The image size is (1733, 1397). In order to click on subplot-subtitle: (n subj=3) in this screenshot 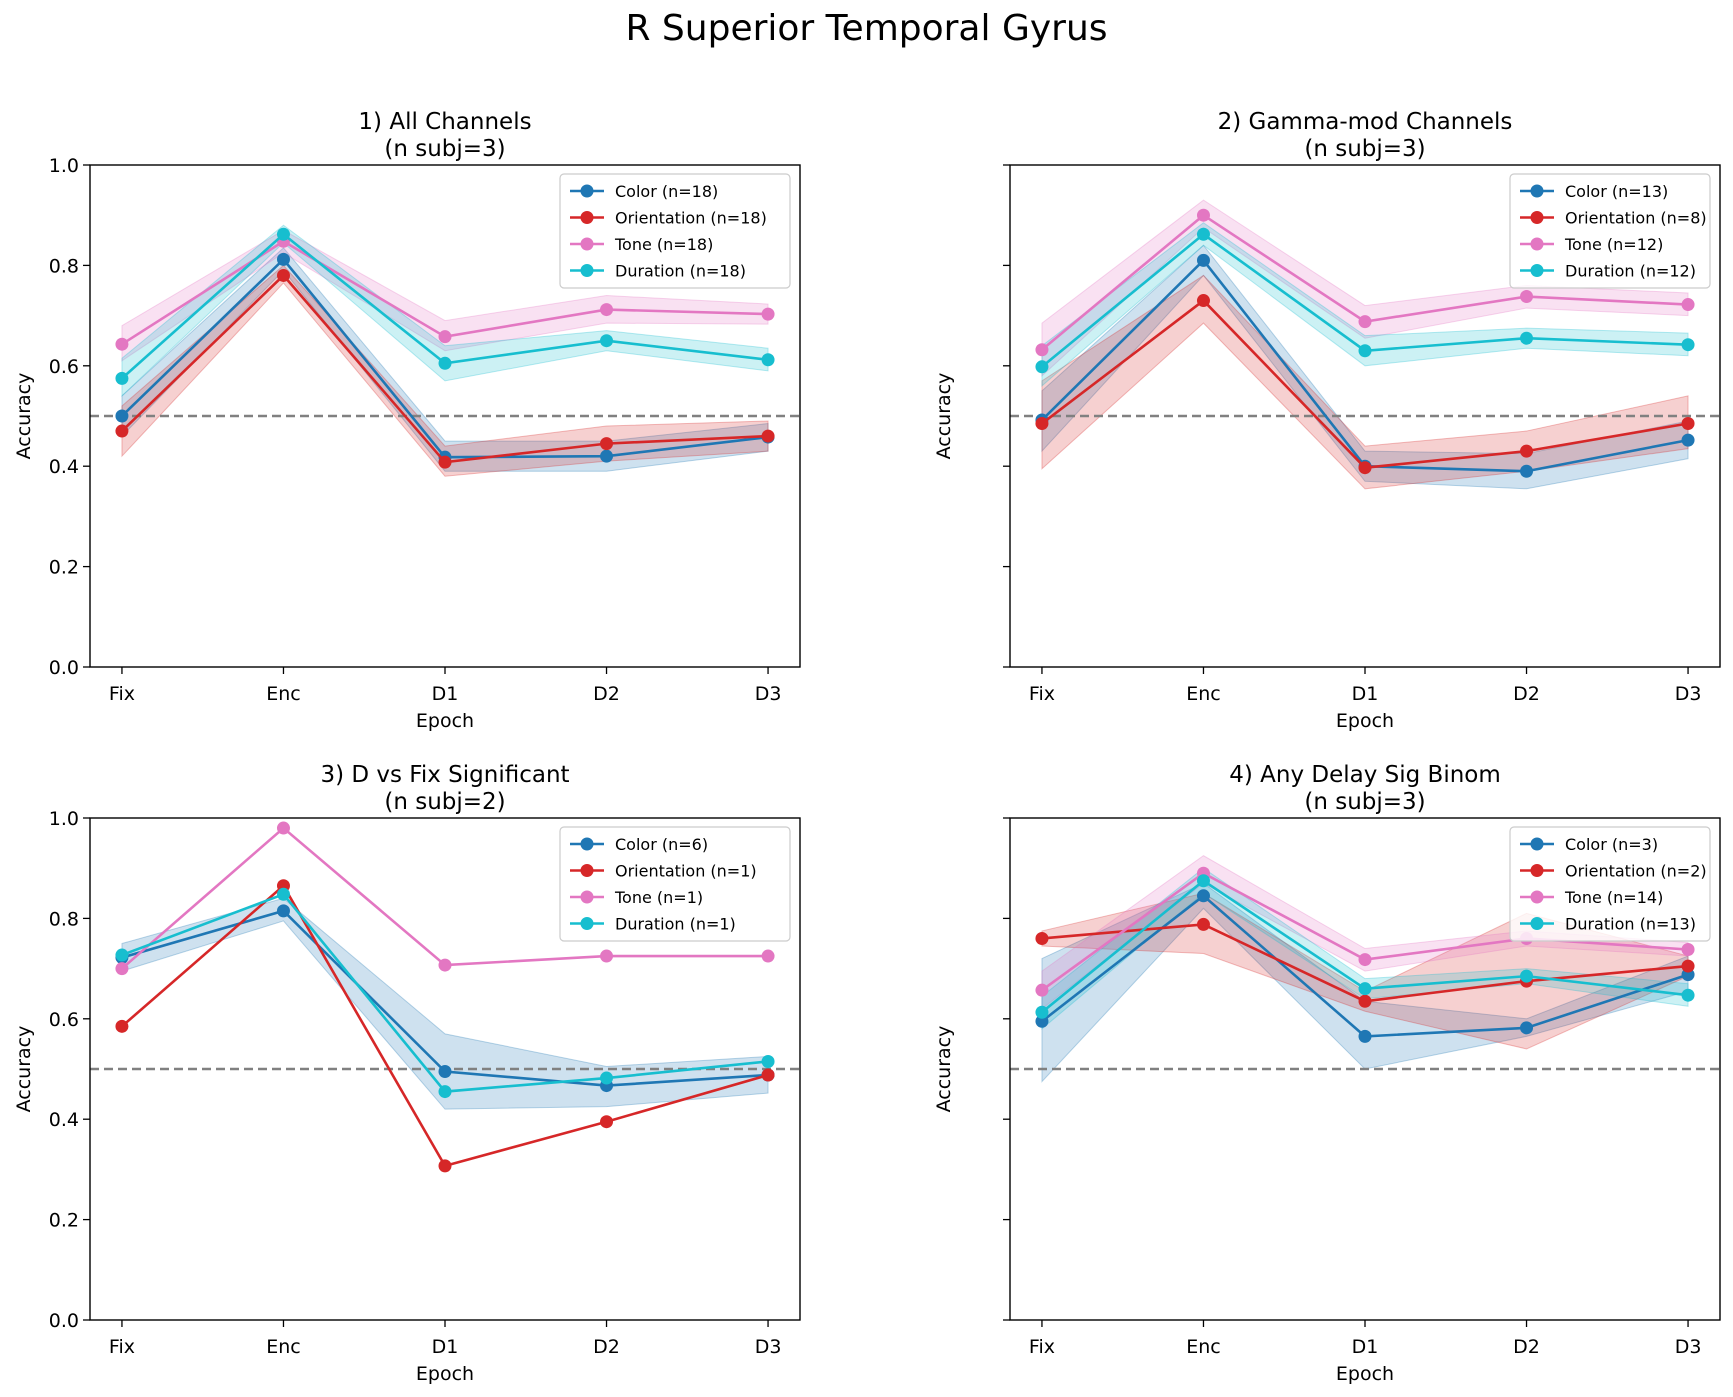, I will do `click(1364, 802)`.